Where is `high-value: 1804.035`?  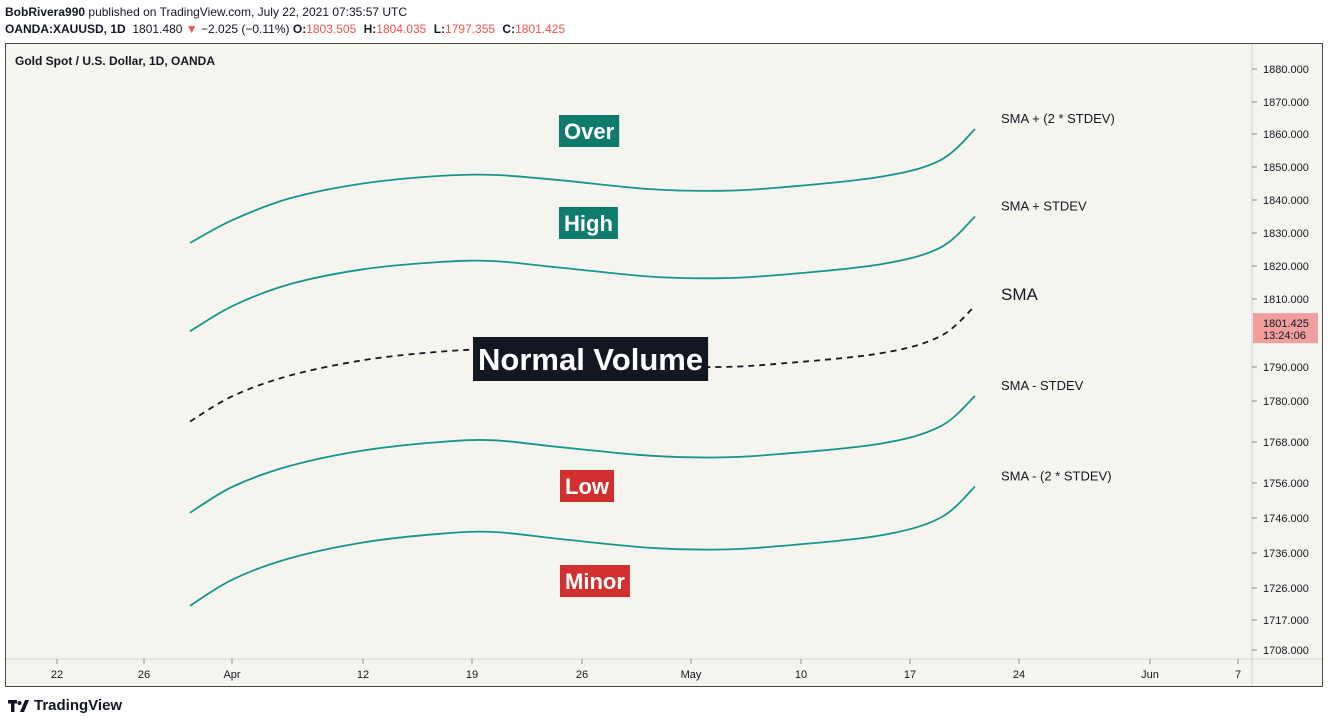 high-value: 1804.035 is located at coordinates (401, 29).